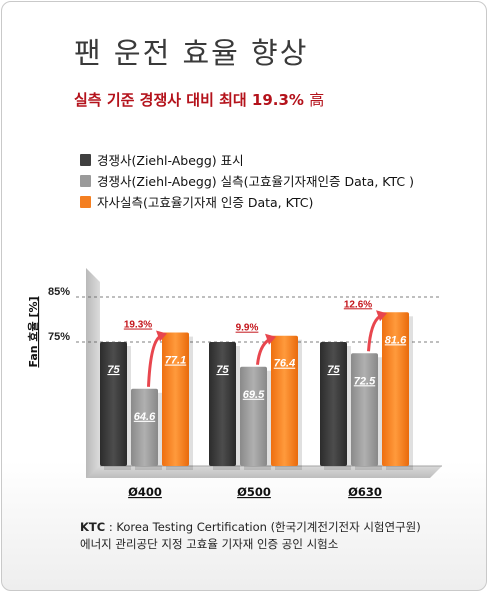 The width and height of the screenshot is (488, 592). I want to click on footer-line-2: 에너지 관리공단 지정 고효율 기자재 인증 공인 시험소, so click(209, 544).